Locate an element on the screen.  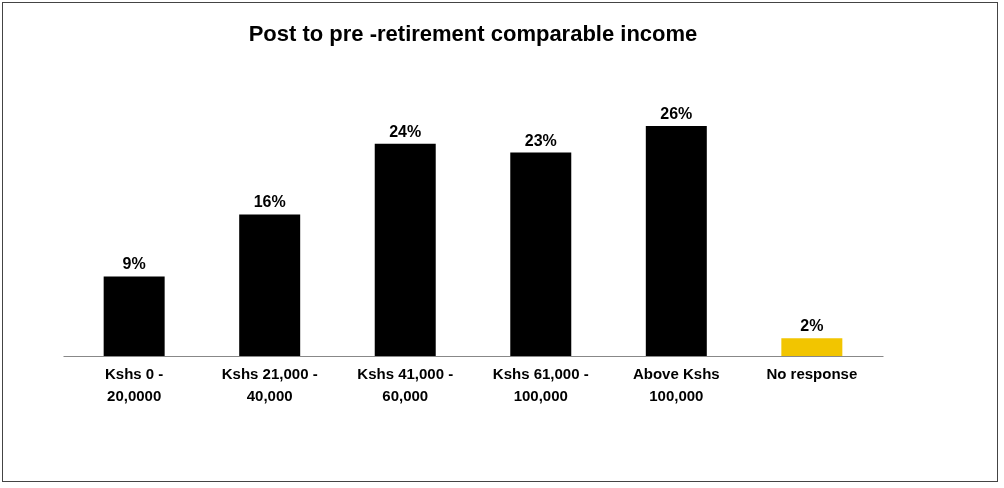
chart-title: Post to pre -retirement comparable income is located at coordinates (473, 33).